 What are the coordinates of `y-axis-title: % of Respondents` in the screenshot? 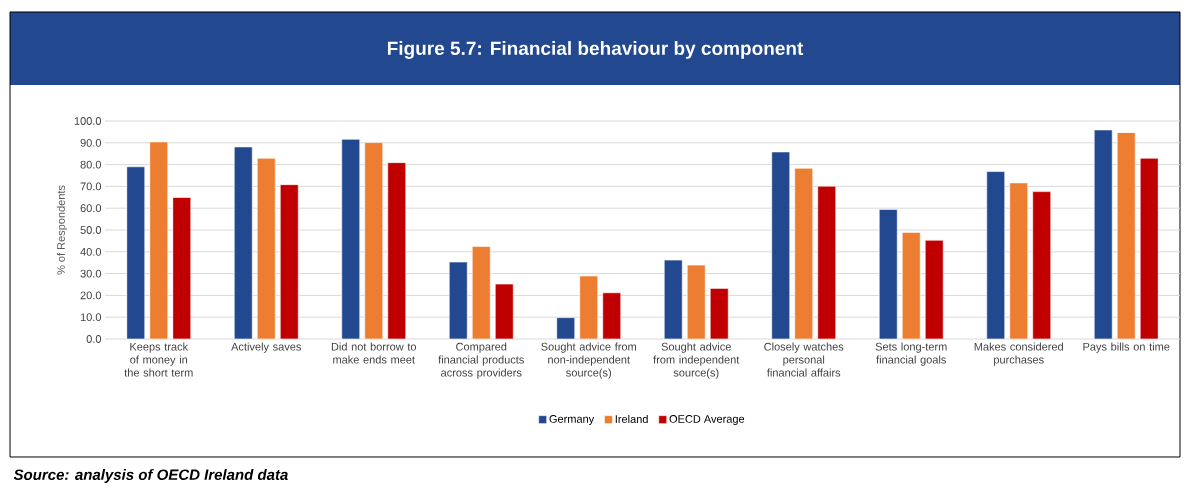 It's located at (62, 230).